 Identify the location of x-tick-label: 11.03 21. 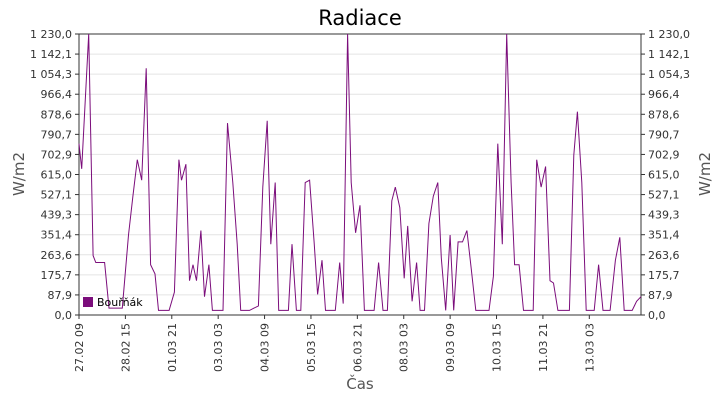
(543, 347).